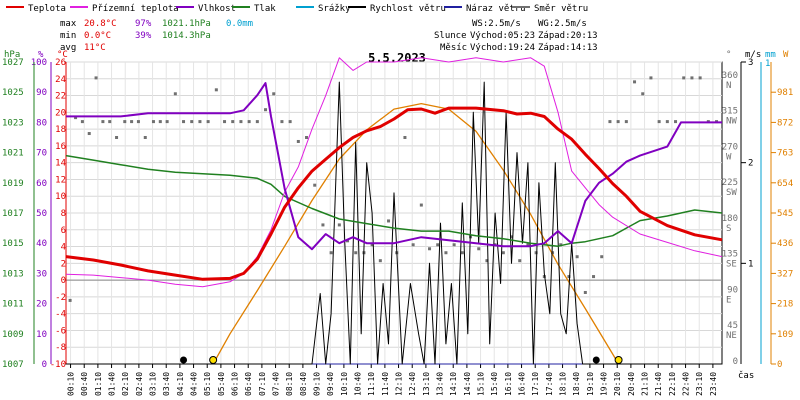 Image resolution: width=800 pixels, height=400 pixels. Describe the element at coordinates (344, 384) in the screenshot. I see `x-tick-label: 10:10` at that location.